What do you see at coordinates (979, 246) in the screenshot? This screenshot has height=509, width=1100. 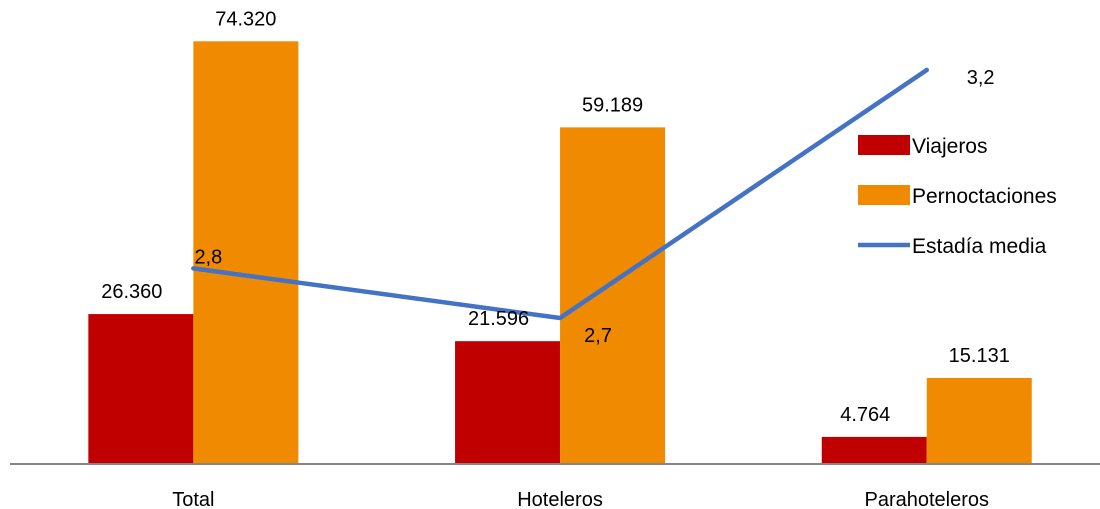 I see `legend-label-estadia-media: Estadía media` at bounding box center [979, 246].